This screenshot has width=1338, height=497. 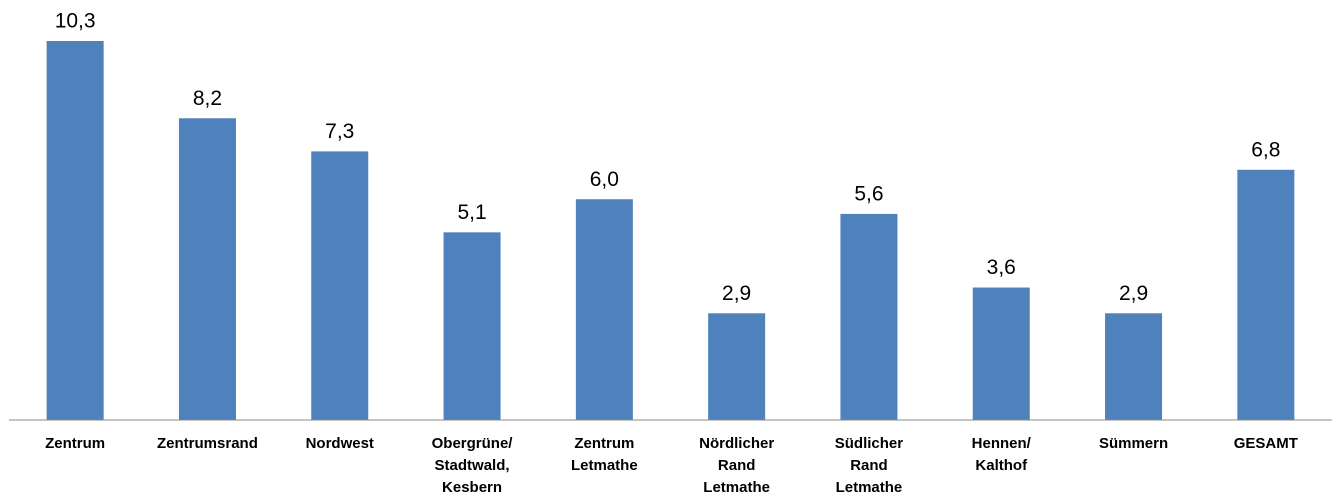 What do you see at coordinates (207, 443) in the screenshot?
I see `x-tick-label: Zentrumsrand` at bounding box center [207, 443].